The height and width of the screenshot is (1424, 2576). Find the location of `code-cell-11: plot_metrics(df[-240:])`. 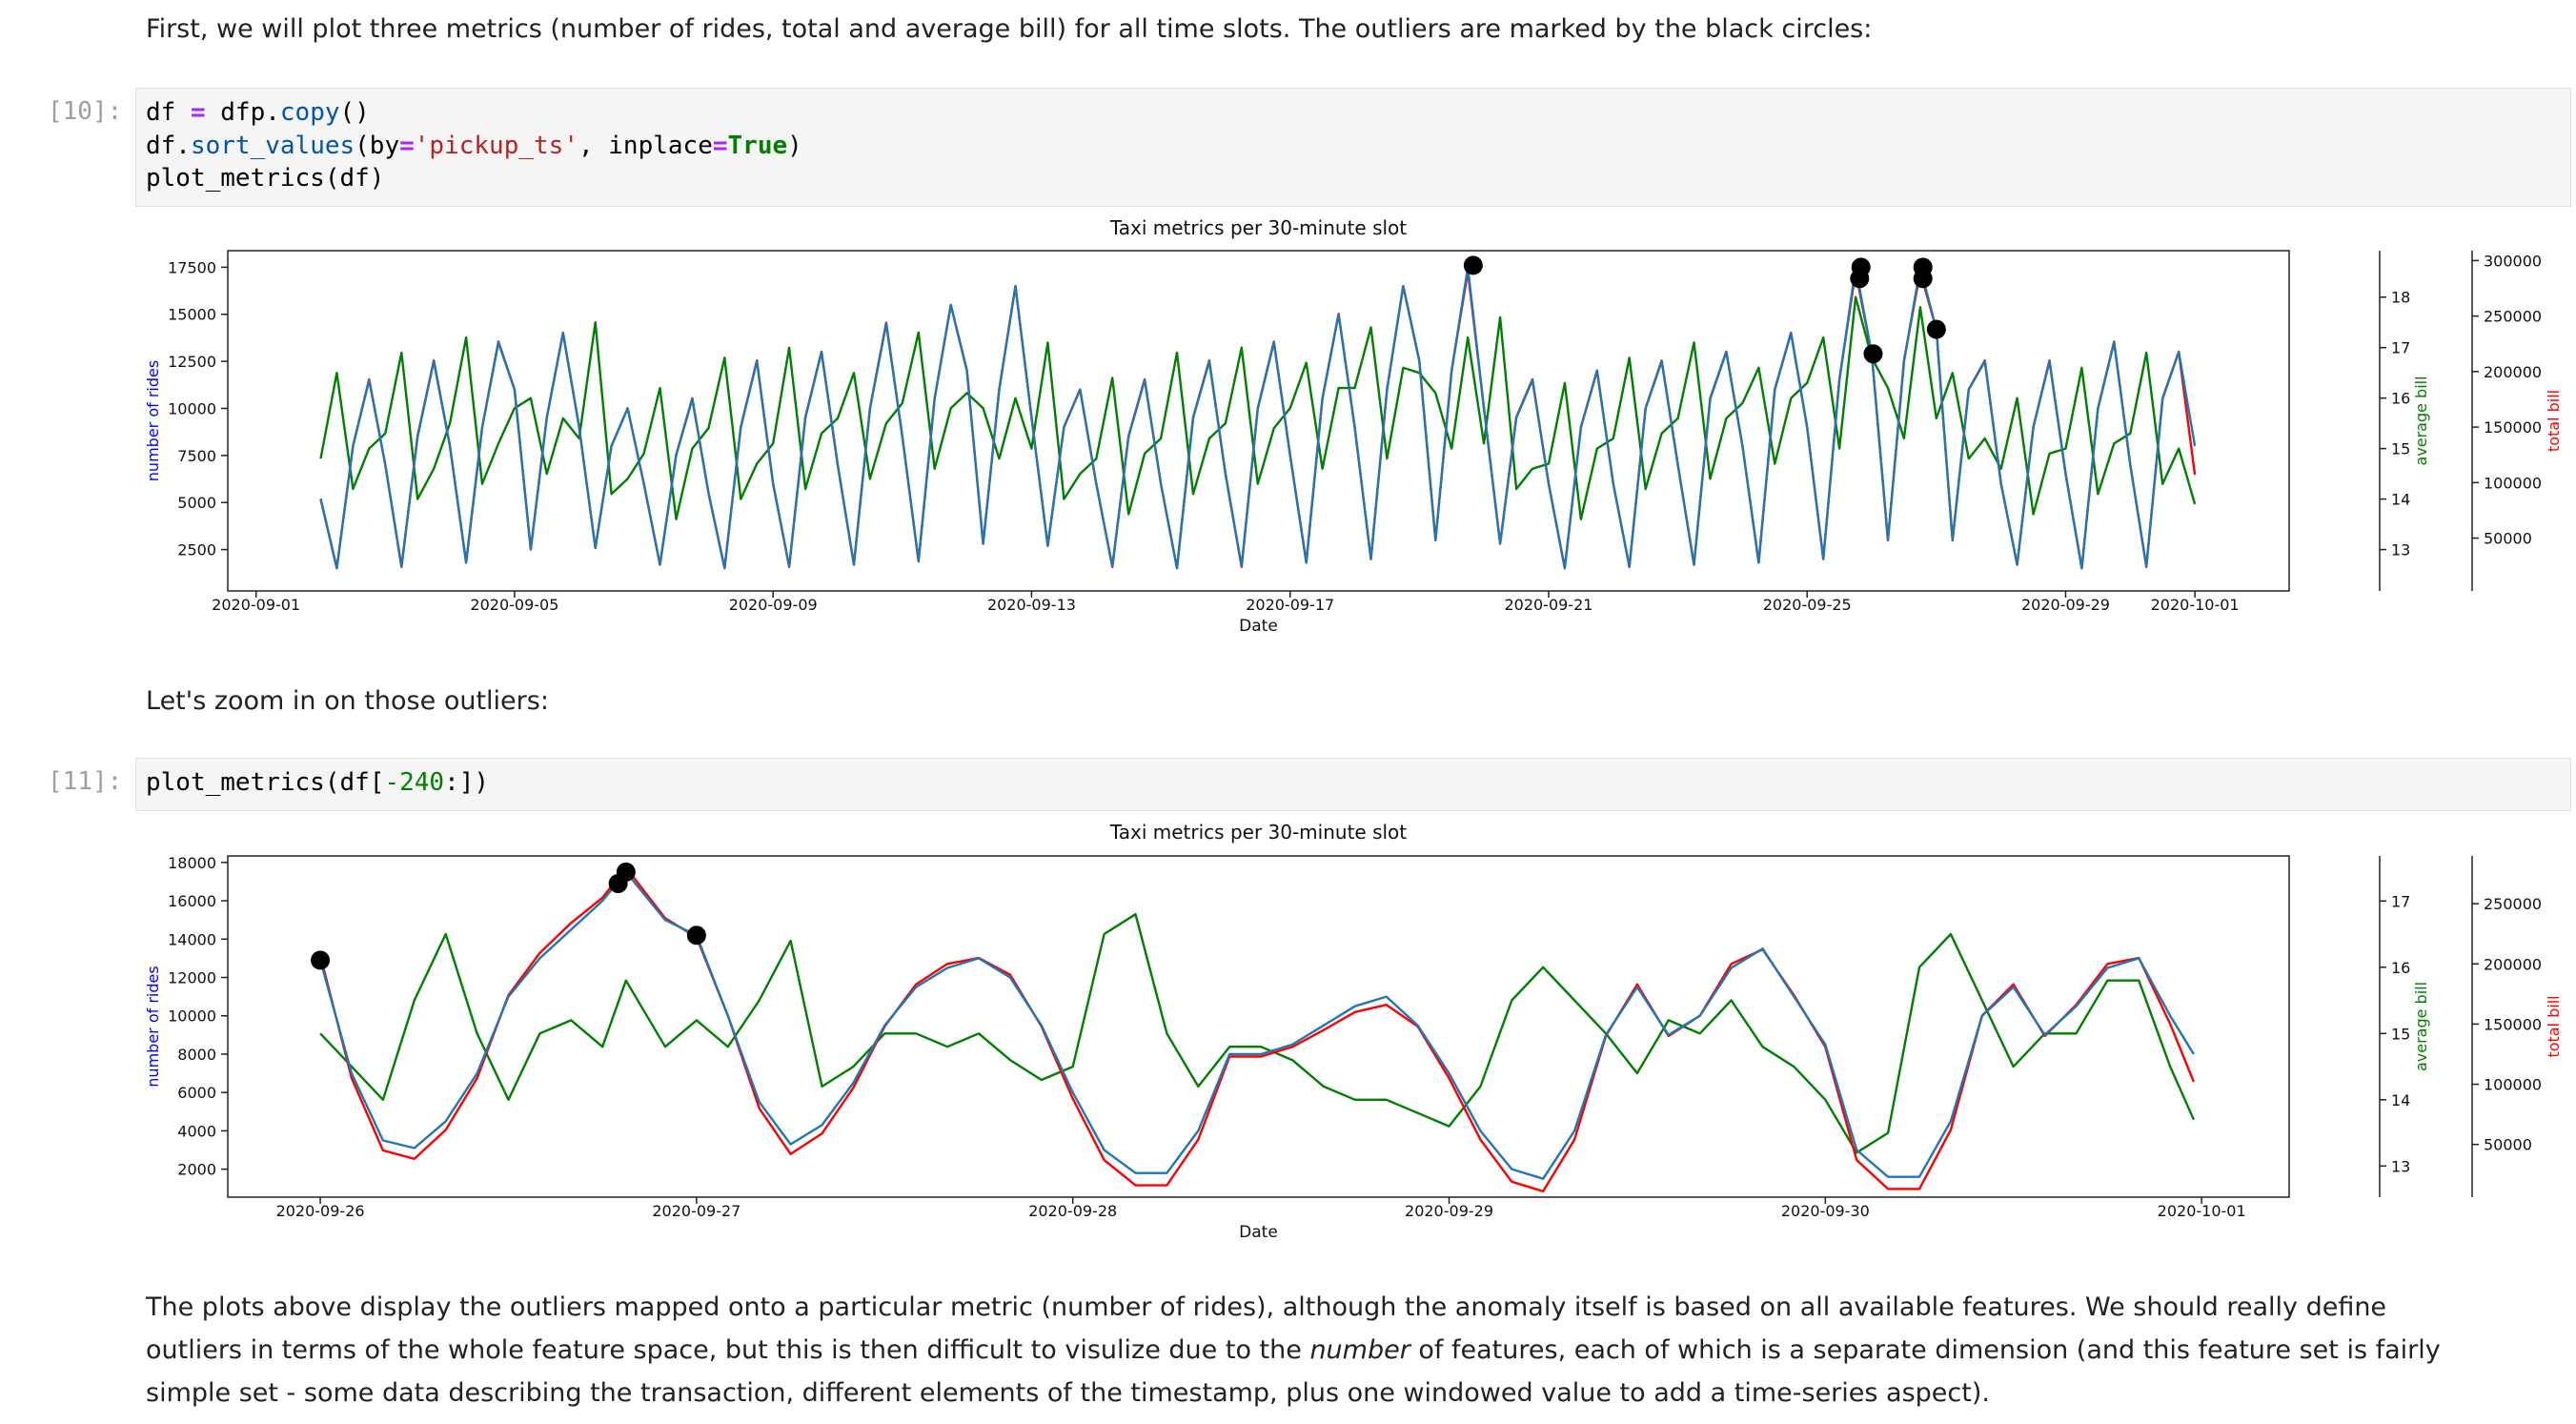

code-cell-11: plot_metrics(df[-240:]) is located at coordinates (1353, 784).